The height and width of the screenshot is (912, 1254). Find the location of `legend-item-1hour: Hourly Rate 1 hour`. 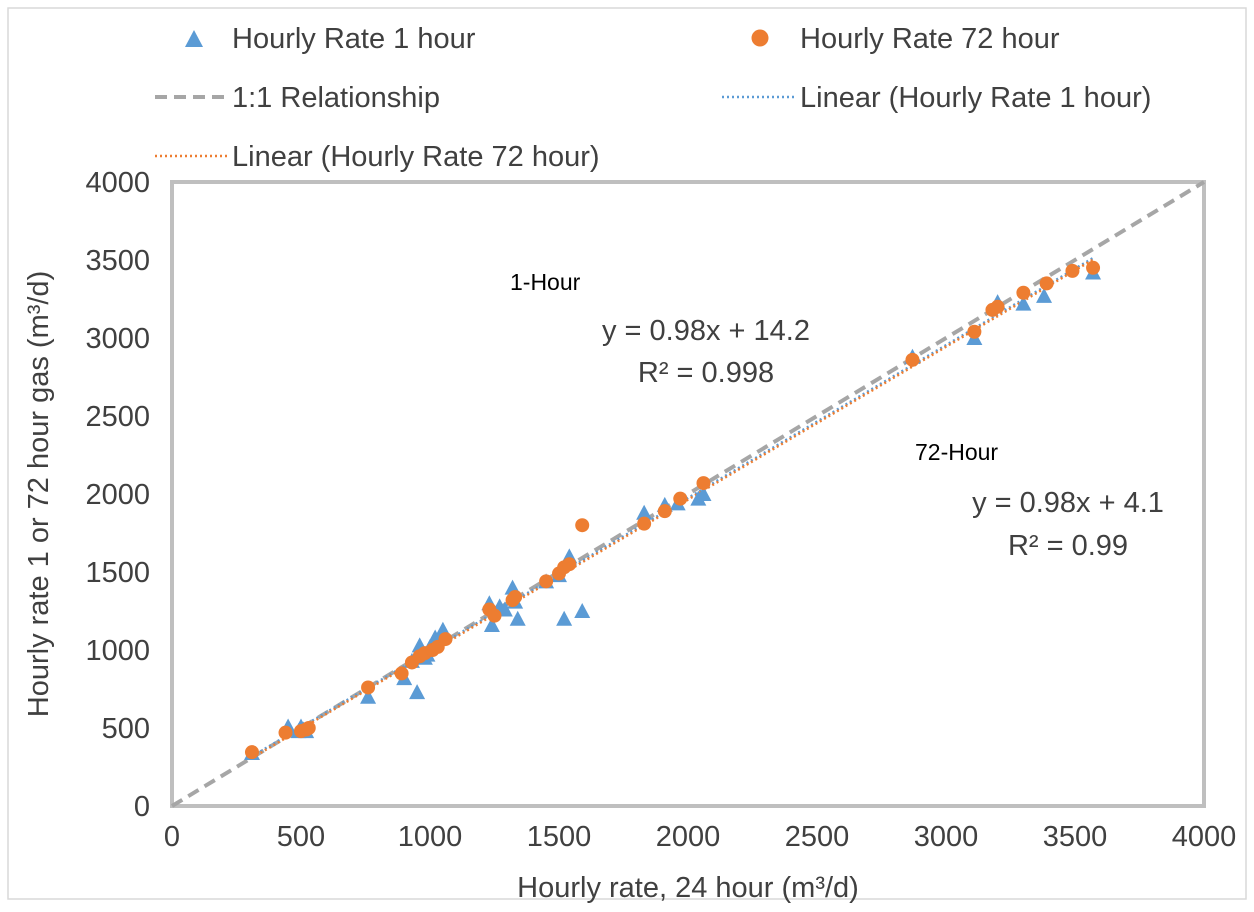

legend-item-1hour: Hourly Rate 1 hour is located at coordinates (330, 39).